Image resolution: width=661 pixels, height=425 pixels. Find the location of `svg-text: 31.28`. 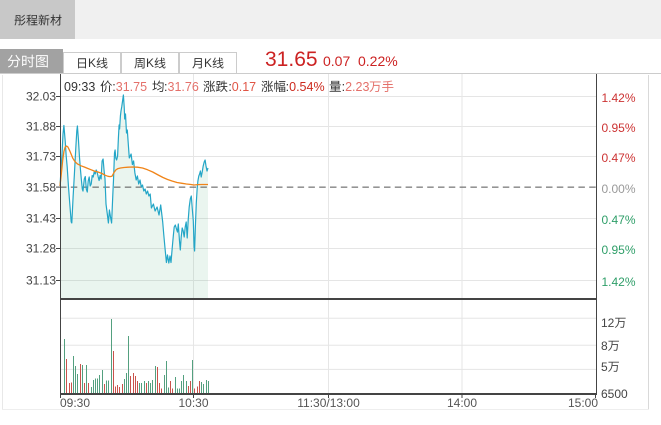

svg-text: 31.28 is located at coordinates (41, 249).